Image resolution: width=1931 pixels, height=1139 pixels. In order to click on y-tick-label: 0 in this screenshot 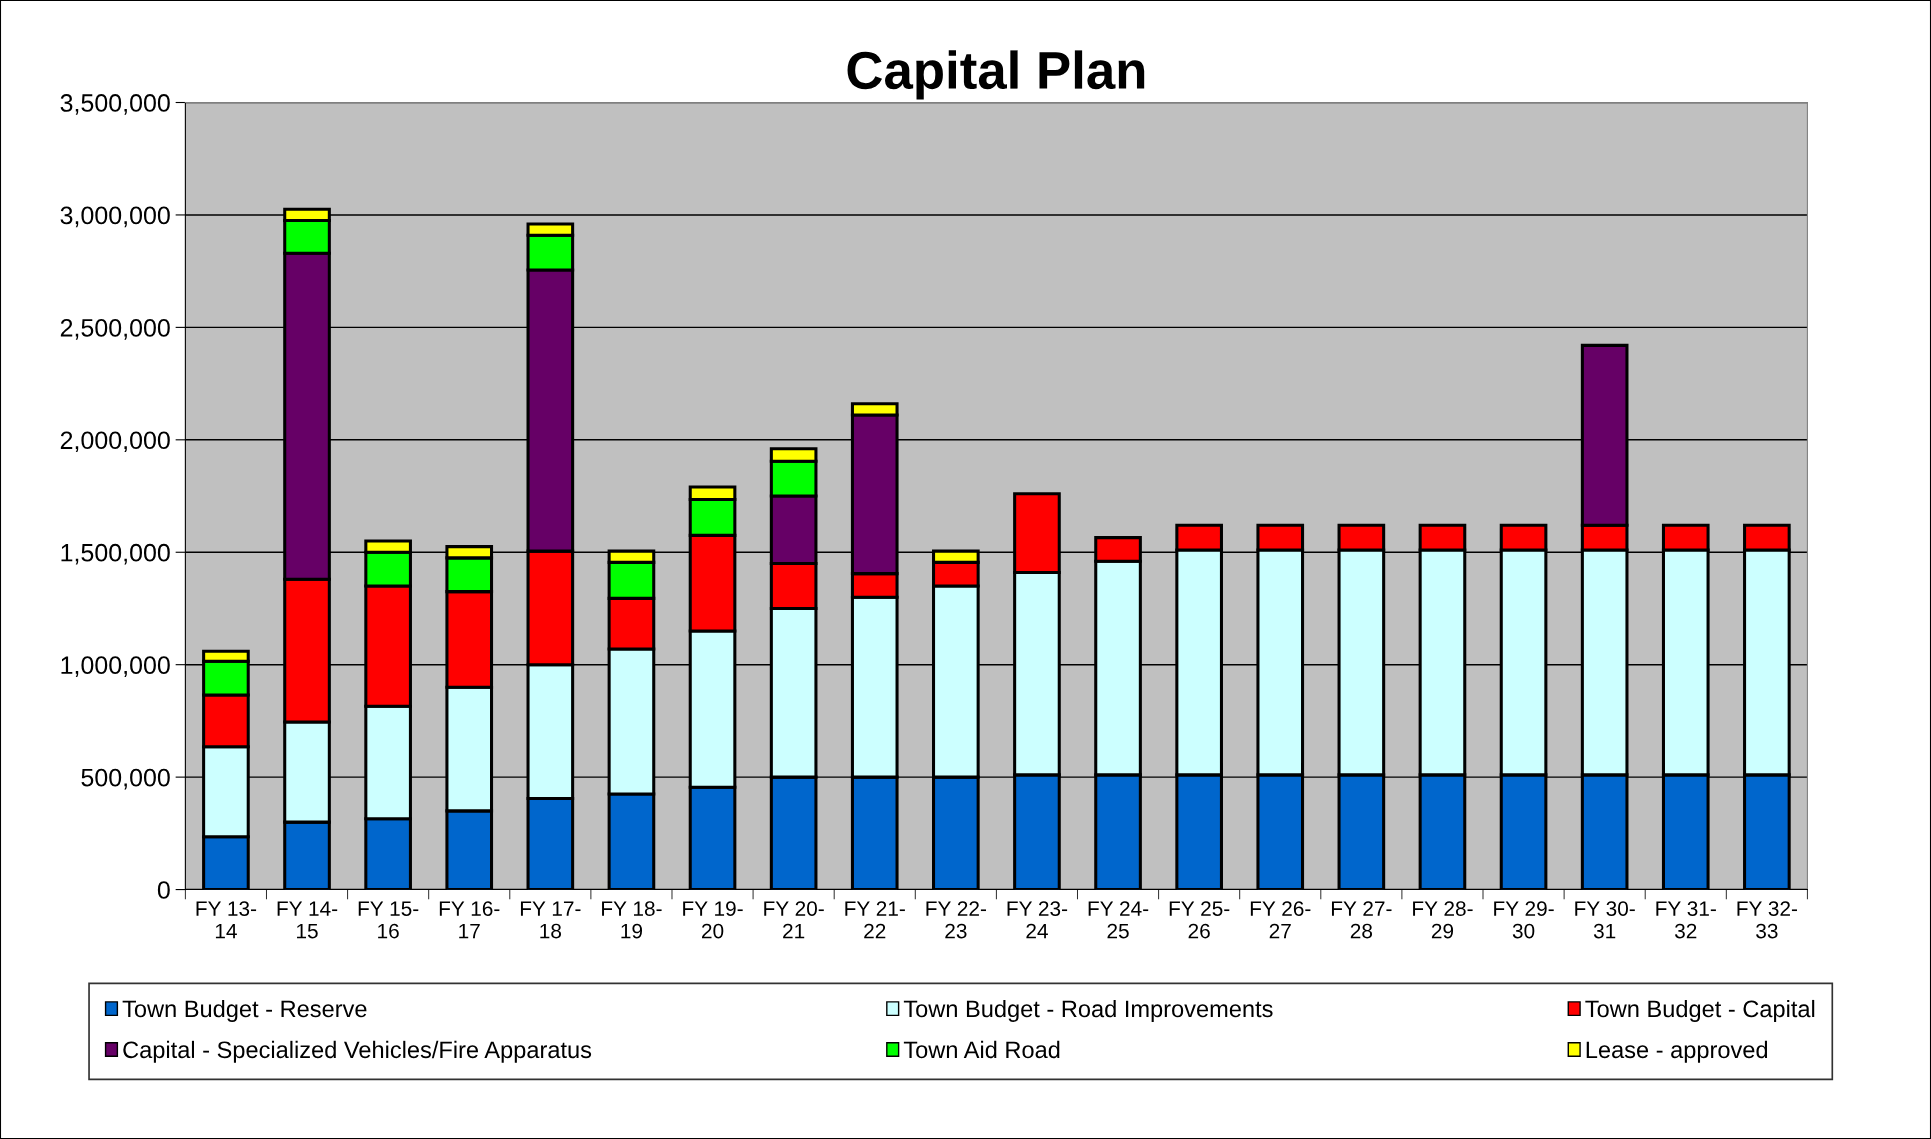, I will do `click(163, 890)`.